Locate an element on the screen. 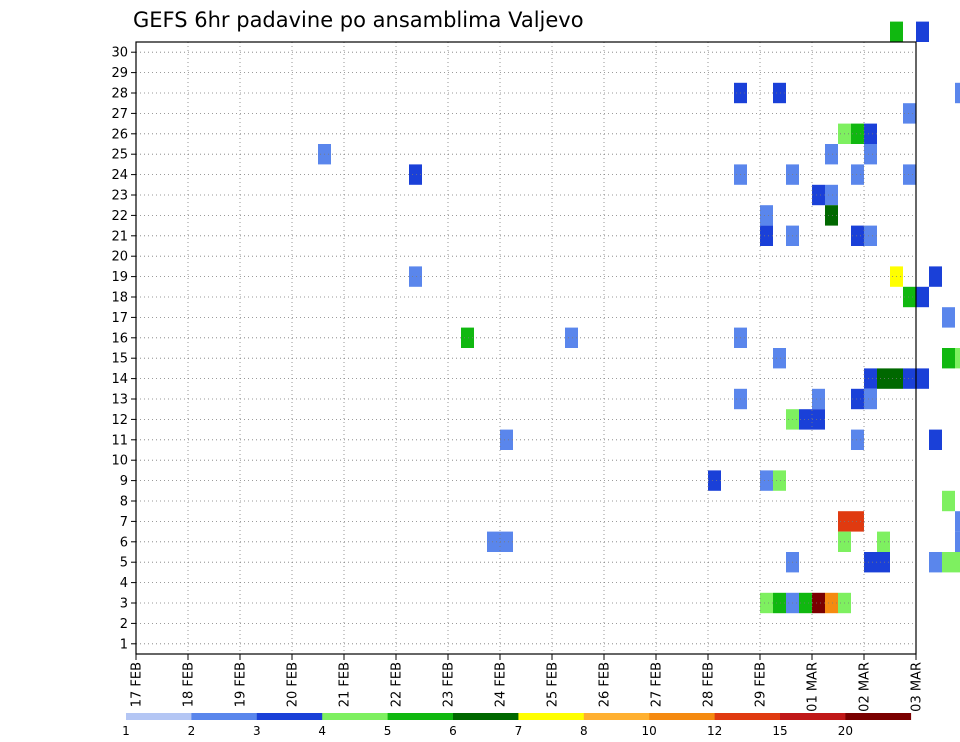  x-tick-label: 03 MAR is located at coordinates (917, 687).